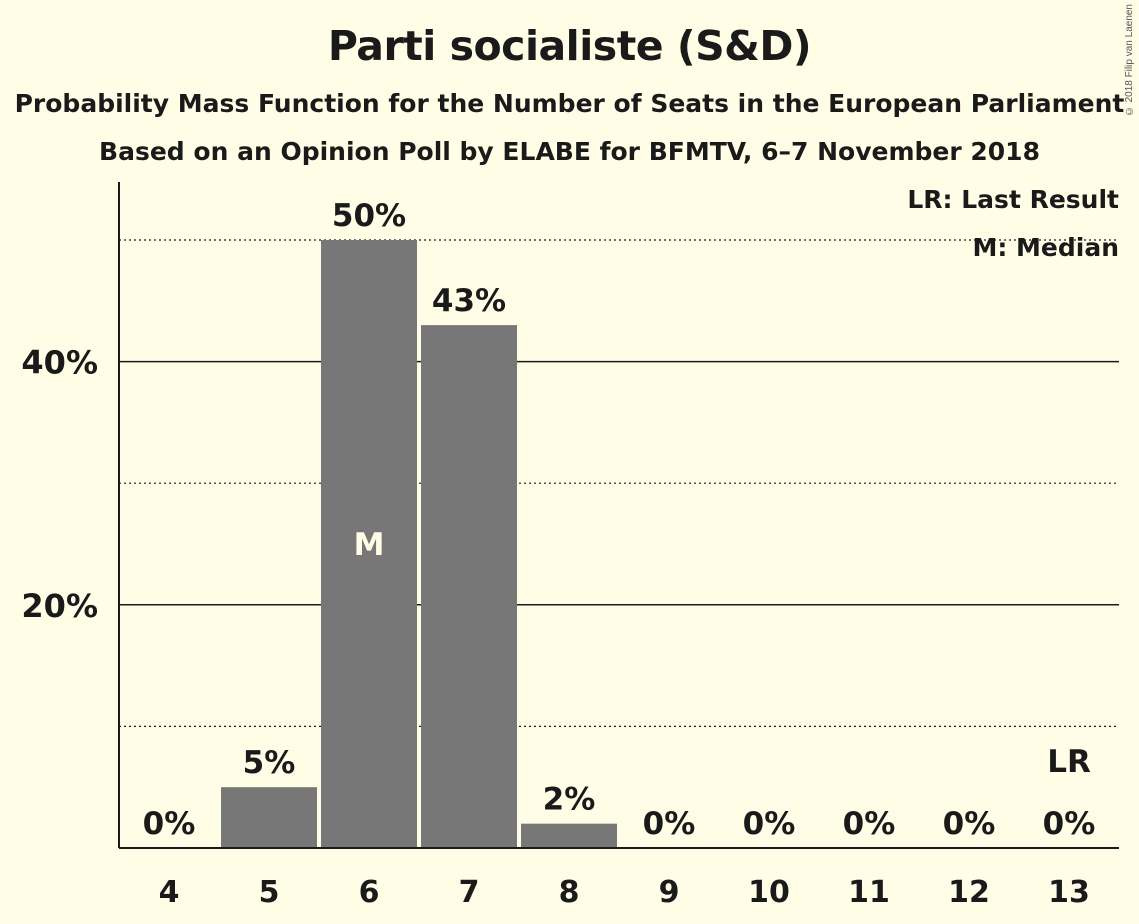 Image resolution: width=1139 pixels, height=924 pixels. I want to click on x-tick-label: 6, so click(369, 892).